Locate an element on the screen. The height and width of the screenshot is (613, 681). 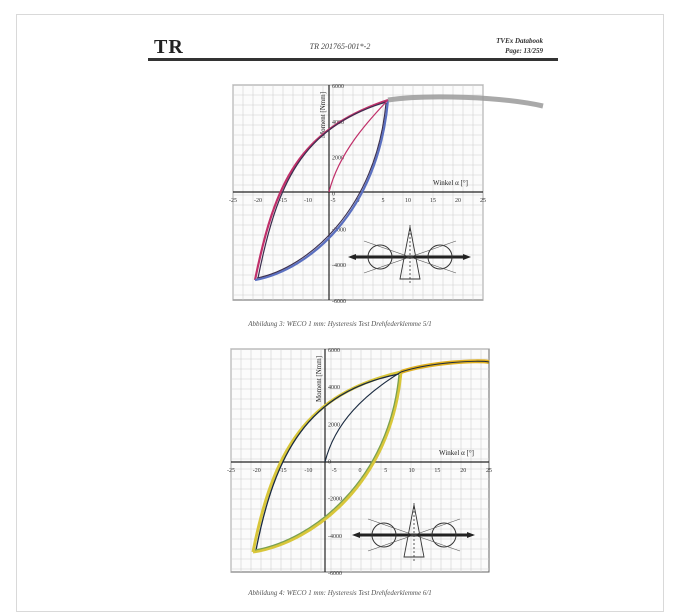
header-right-title: TVEx Databook is located at coordinates (519, 41).